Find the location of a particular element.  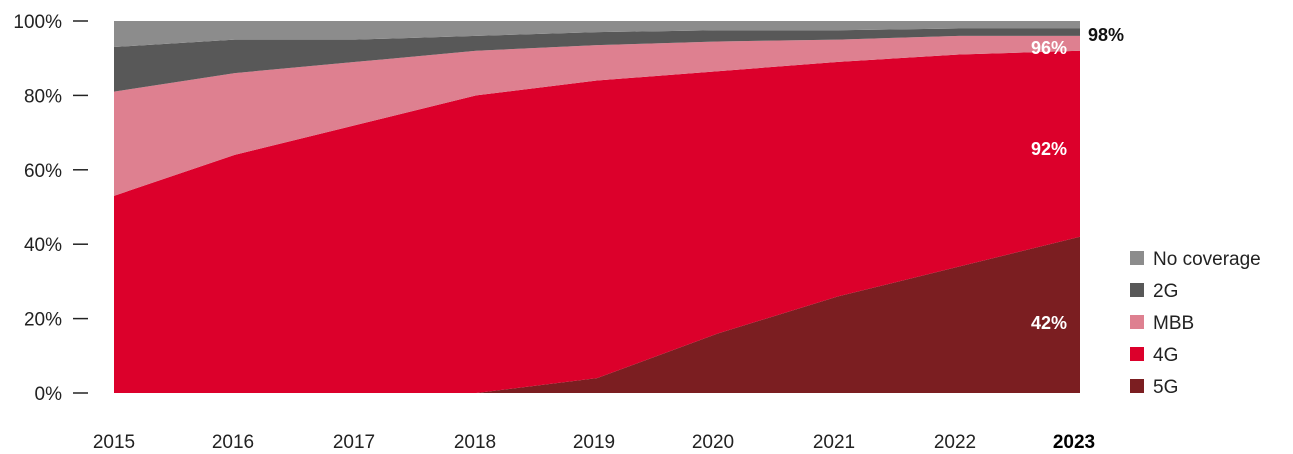

area-no-coverage is located at coordinates (597, 34).